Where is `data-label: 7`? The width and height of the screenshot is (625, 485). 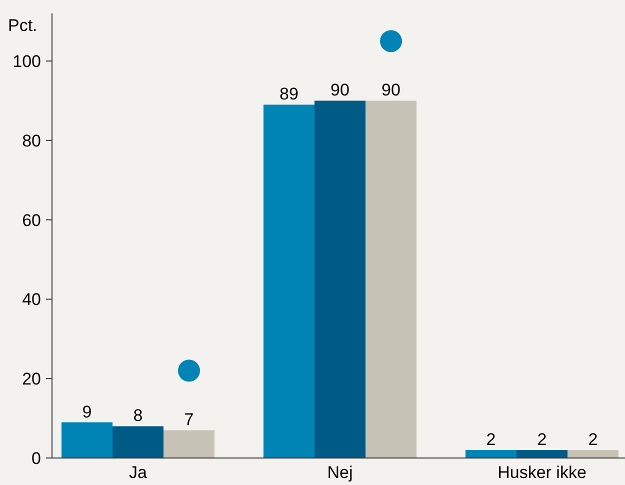 data-label: 7 is located at coordinates (189, 420).